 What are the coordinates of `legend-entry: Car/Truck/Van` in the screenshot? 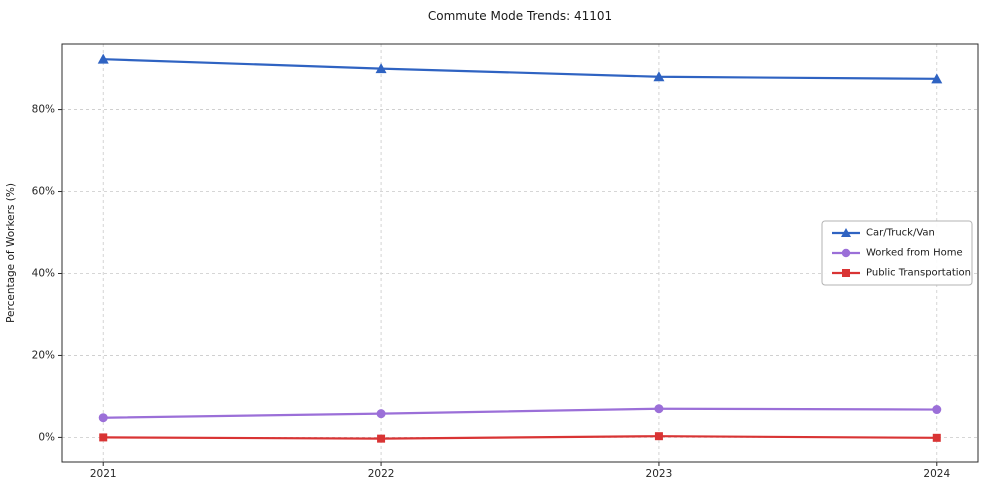 It's located at (883, 233).